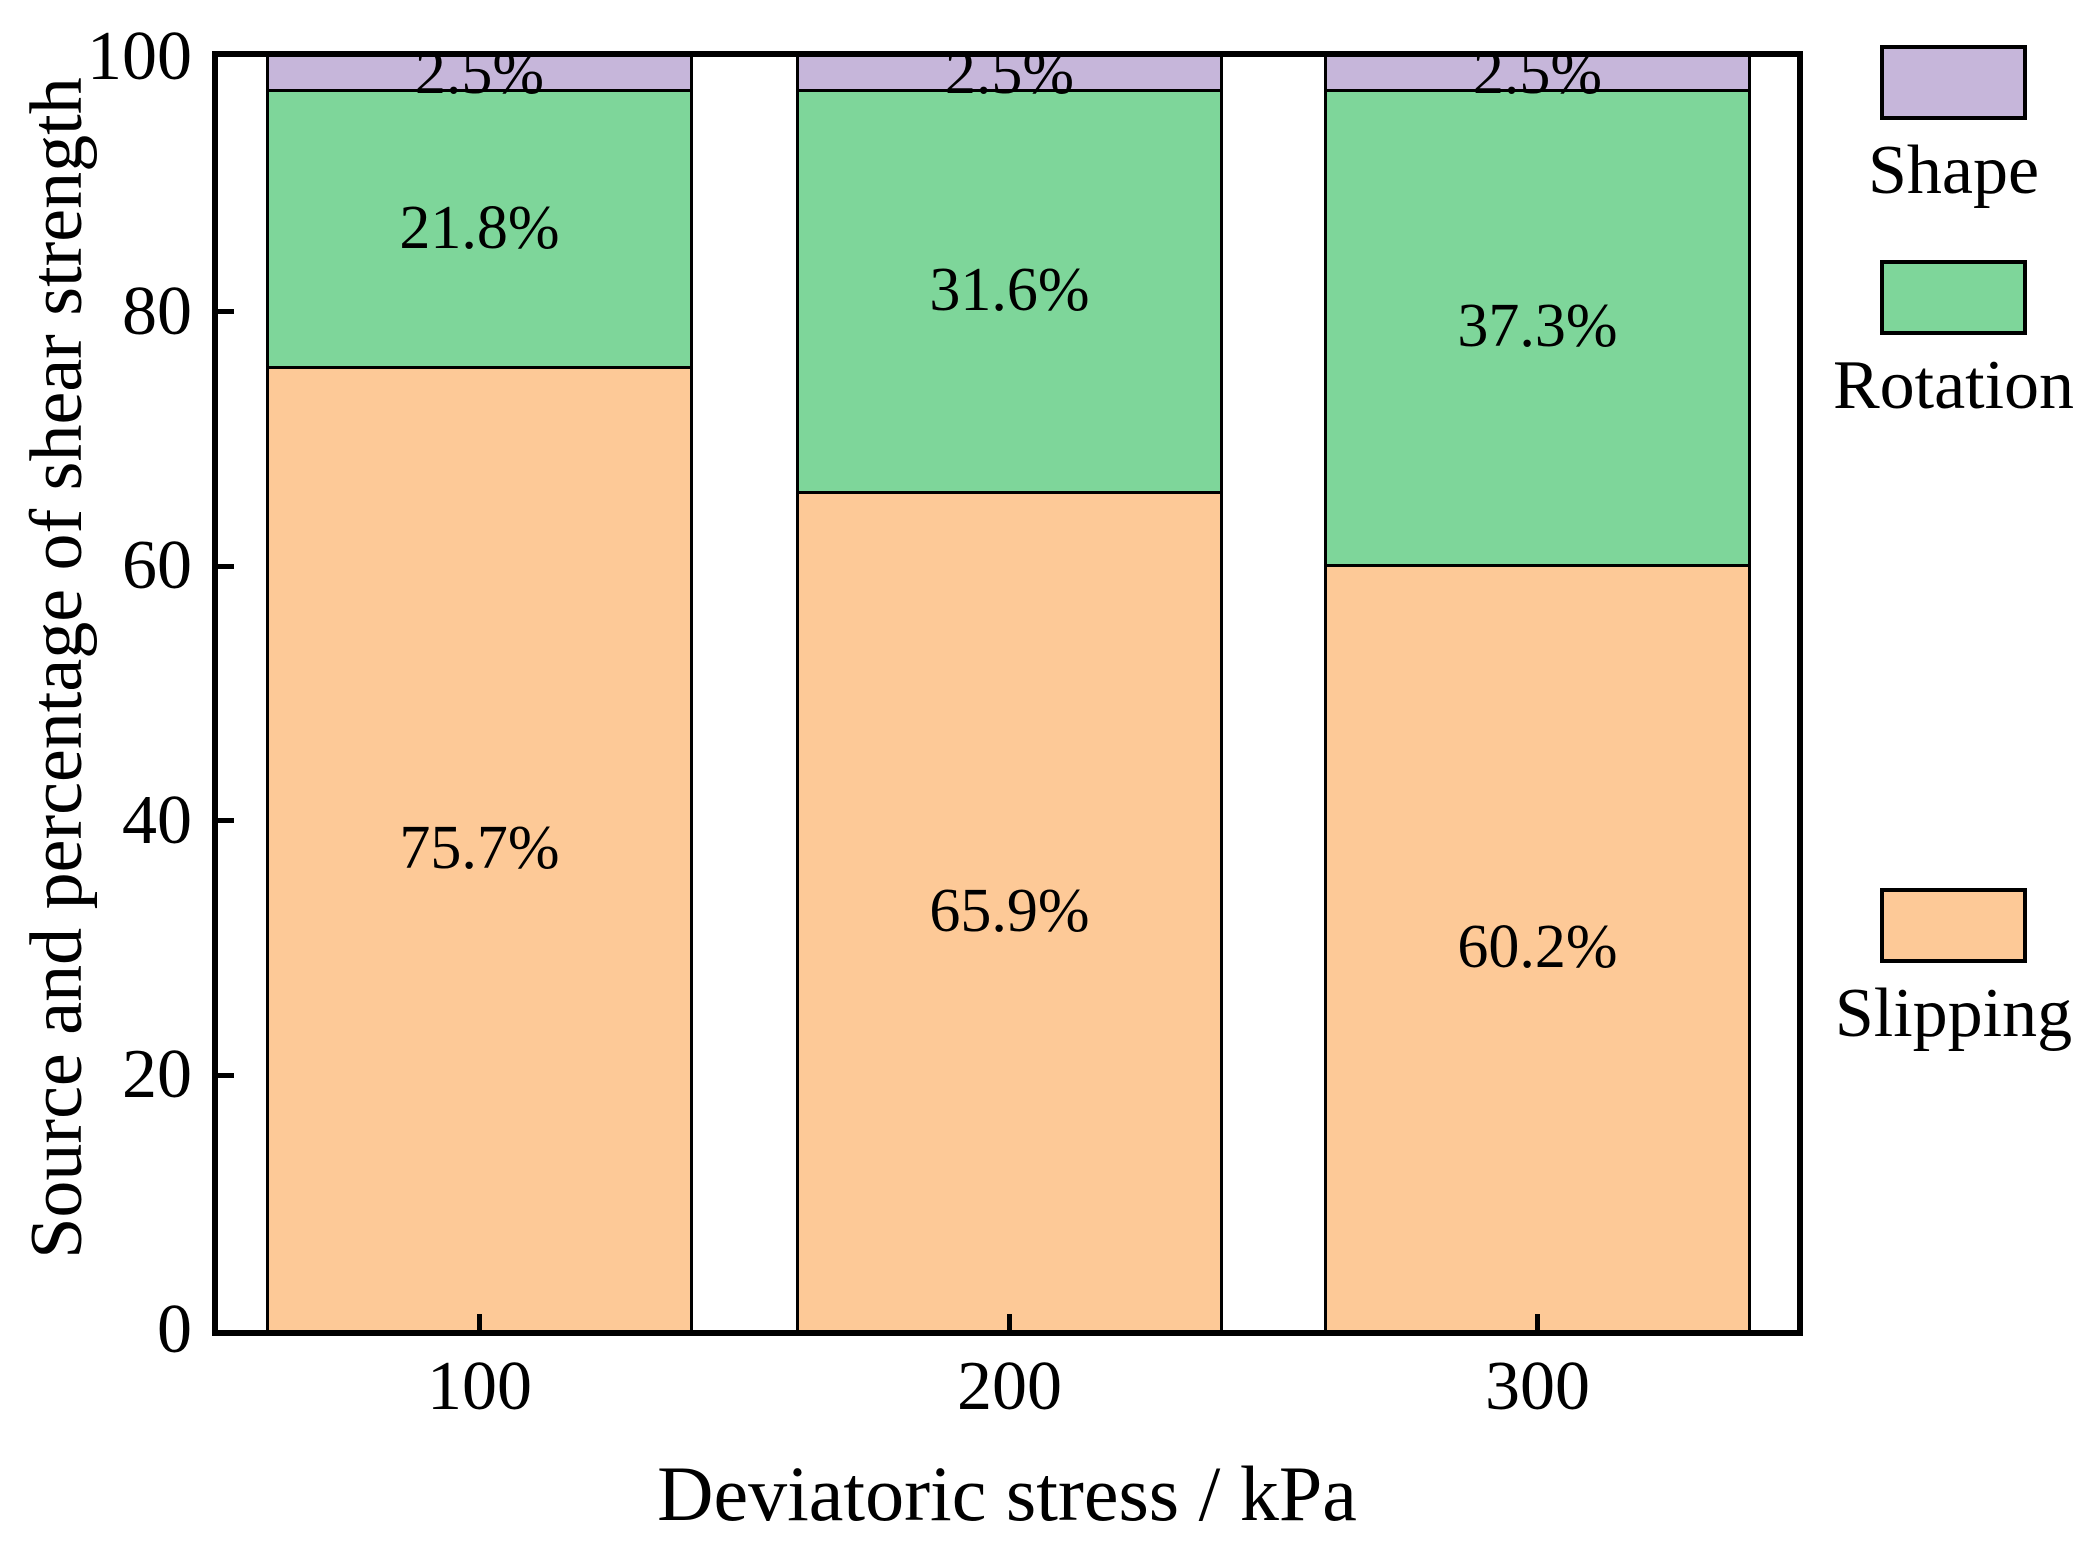 The height and width of the screenshot is (1550, 2094). What do you see at coordinates (479, 1386) in the screenshot?
I see `x-tick-label: 100` at bounding box center [479, 1386].